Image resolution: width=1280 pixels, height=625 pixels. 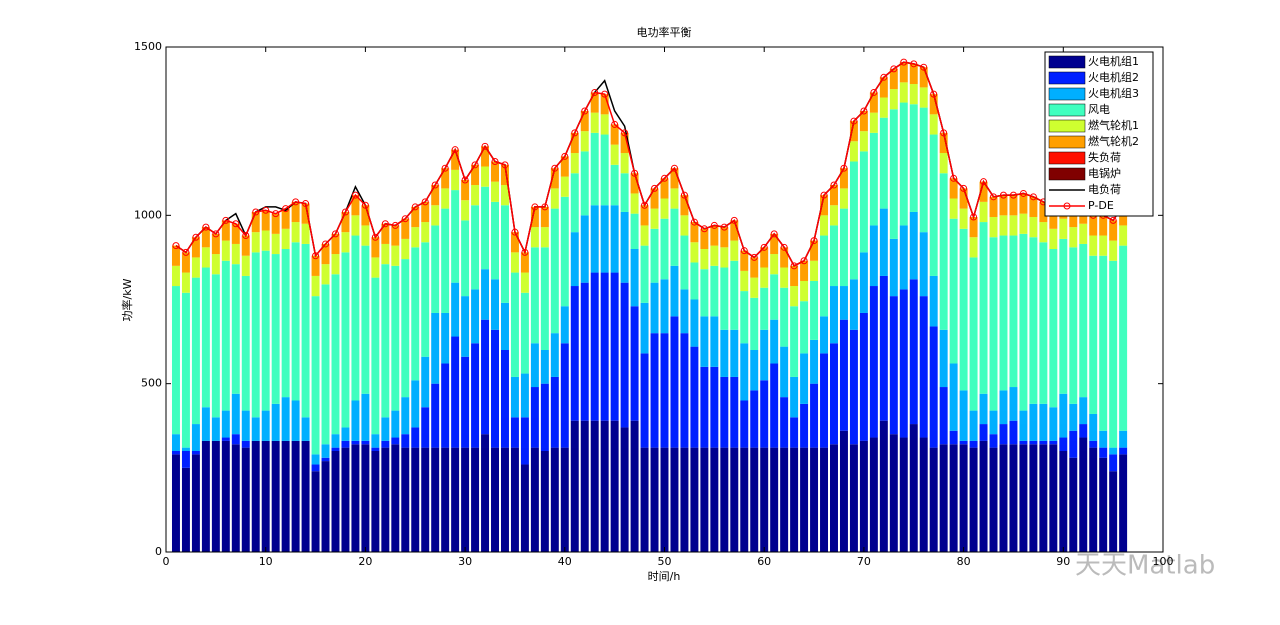 I want to click on x-tick-label: 0, so click(x=166, y=561).